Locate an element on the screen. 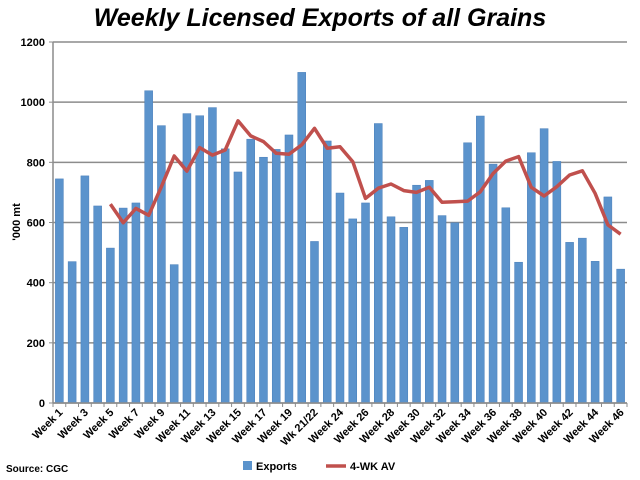 The height and width of the screenshot is (480, 640). y-tick-label: 400 is located at coordinates (36, 284).